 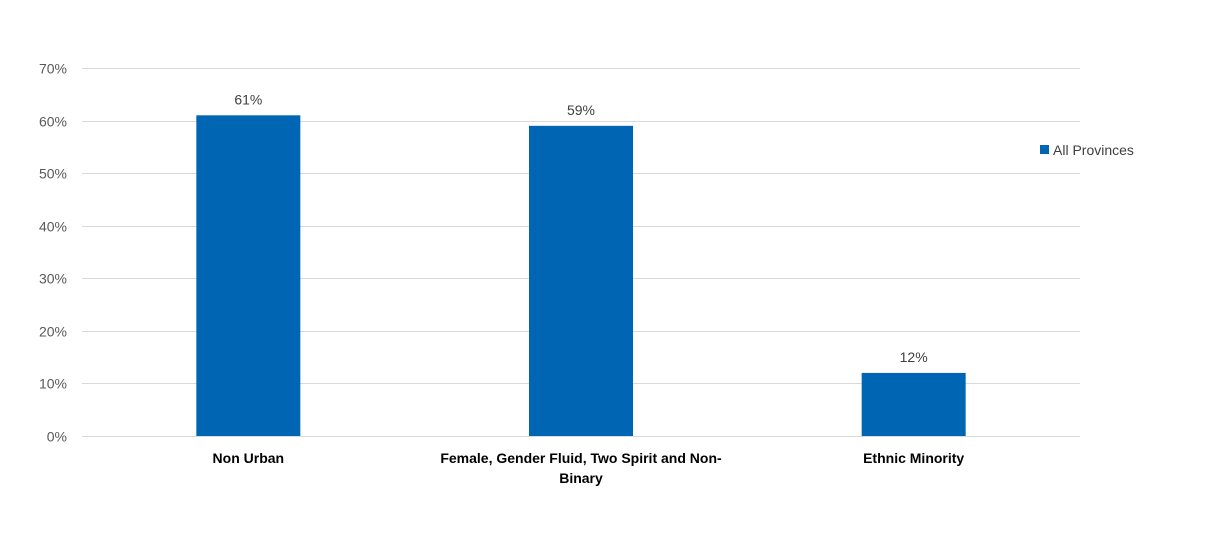 I want to click on legend-swatch-all-provinces, so click(x=1044, y=149).